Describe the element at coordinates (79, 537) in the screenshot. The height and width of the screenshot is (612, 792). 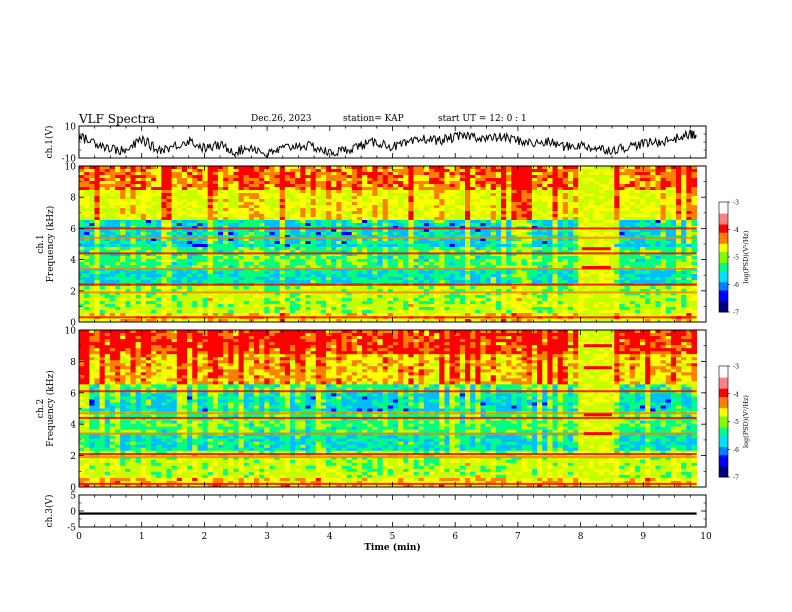
I see `x-tick-label: 0` at that location.